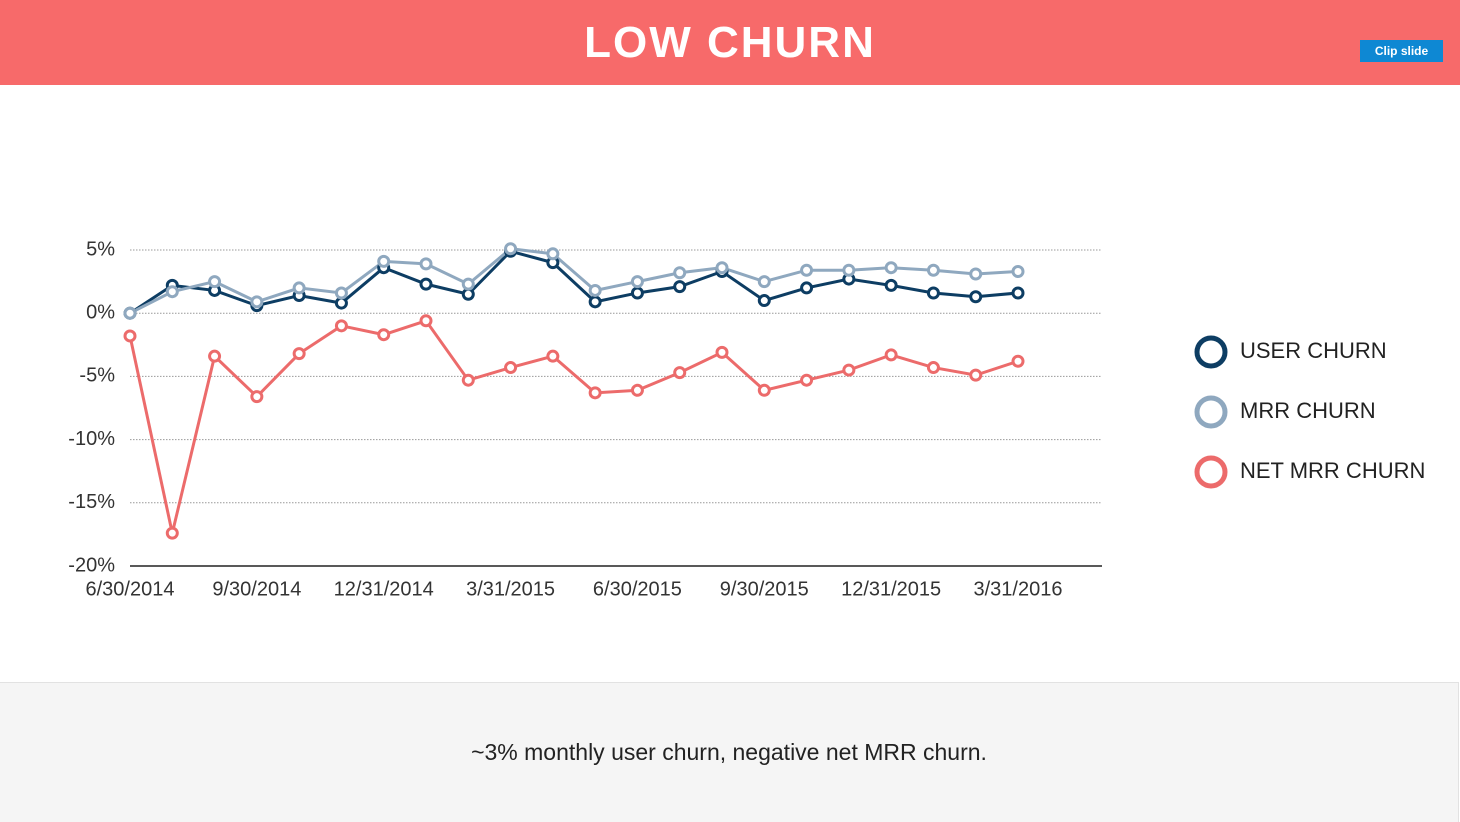 The height and width of the screenshot is (822, 1460). What do you see at coordinates (130, 589) in the screenshot?
I see `x-tick-label: 6/30/2014` at bounding box center [130, 589].